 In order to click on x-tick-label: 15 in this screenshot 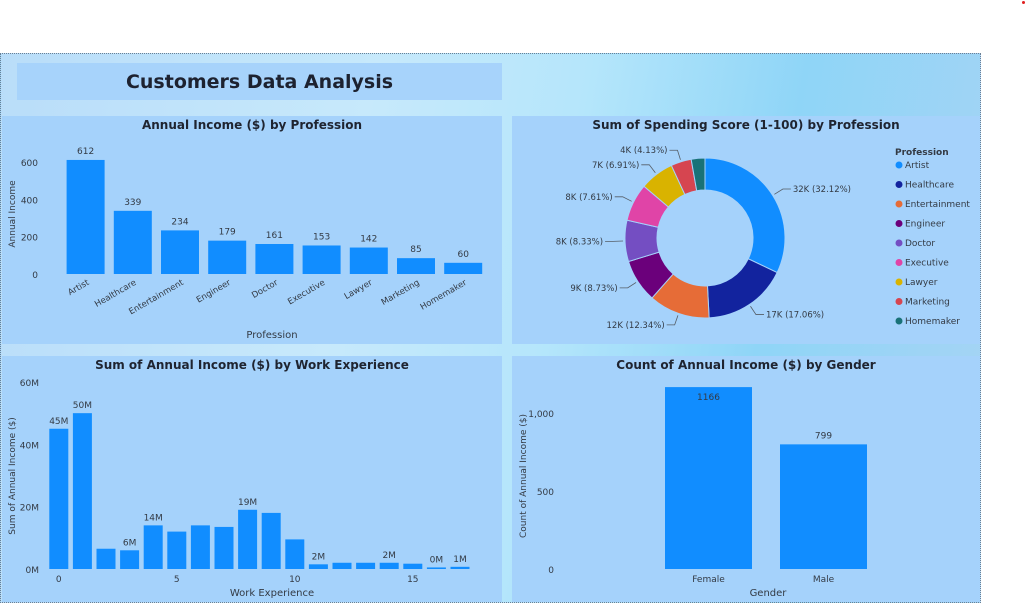, I will do `click(412, 580)`.